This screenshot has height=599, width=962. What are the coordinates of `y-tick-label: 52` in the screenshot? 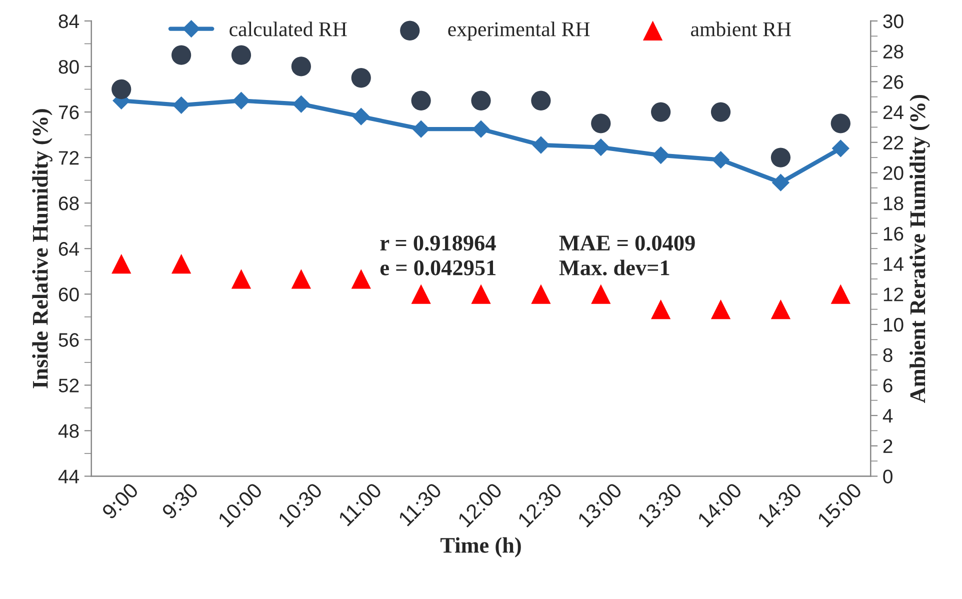 It's located at (68, 385).